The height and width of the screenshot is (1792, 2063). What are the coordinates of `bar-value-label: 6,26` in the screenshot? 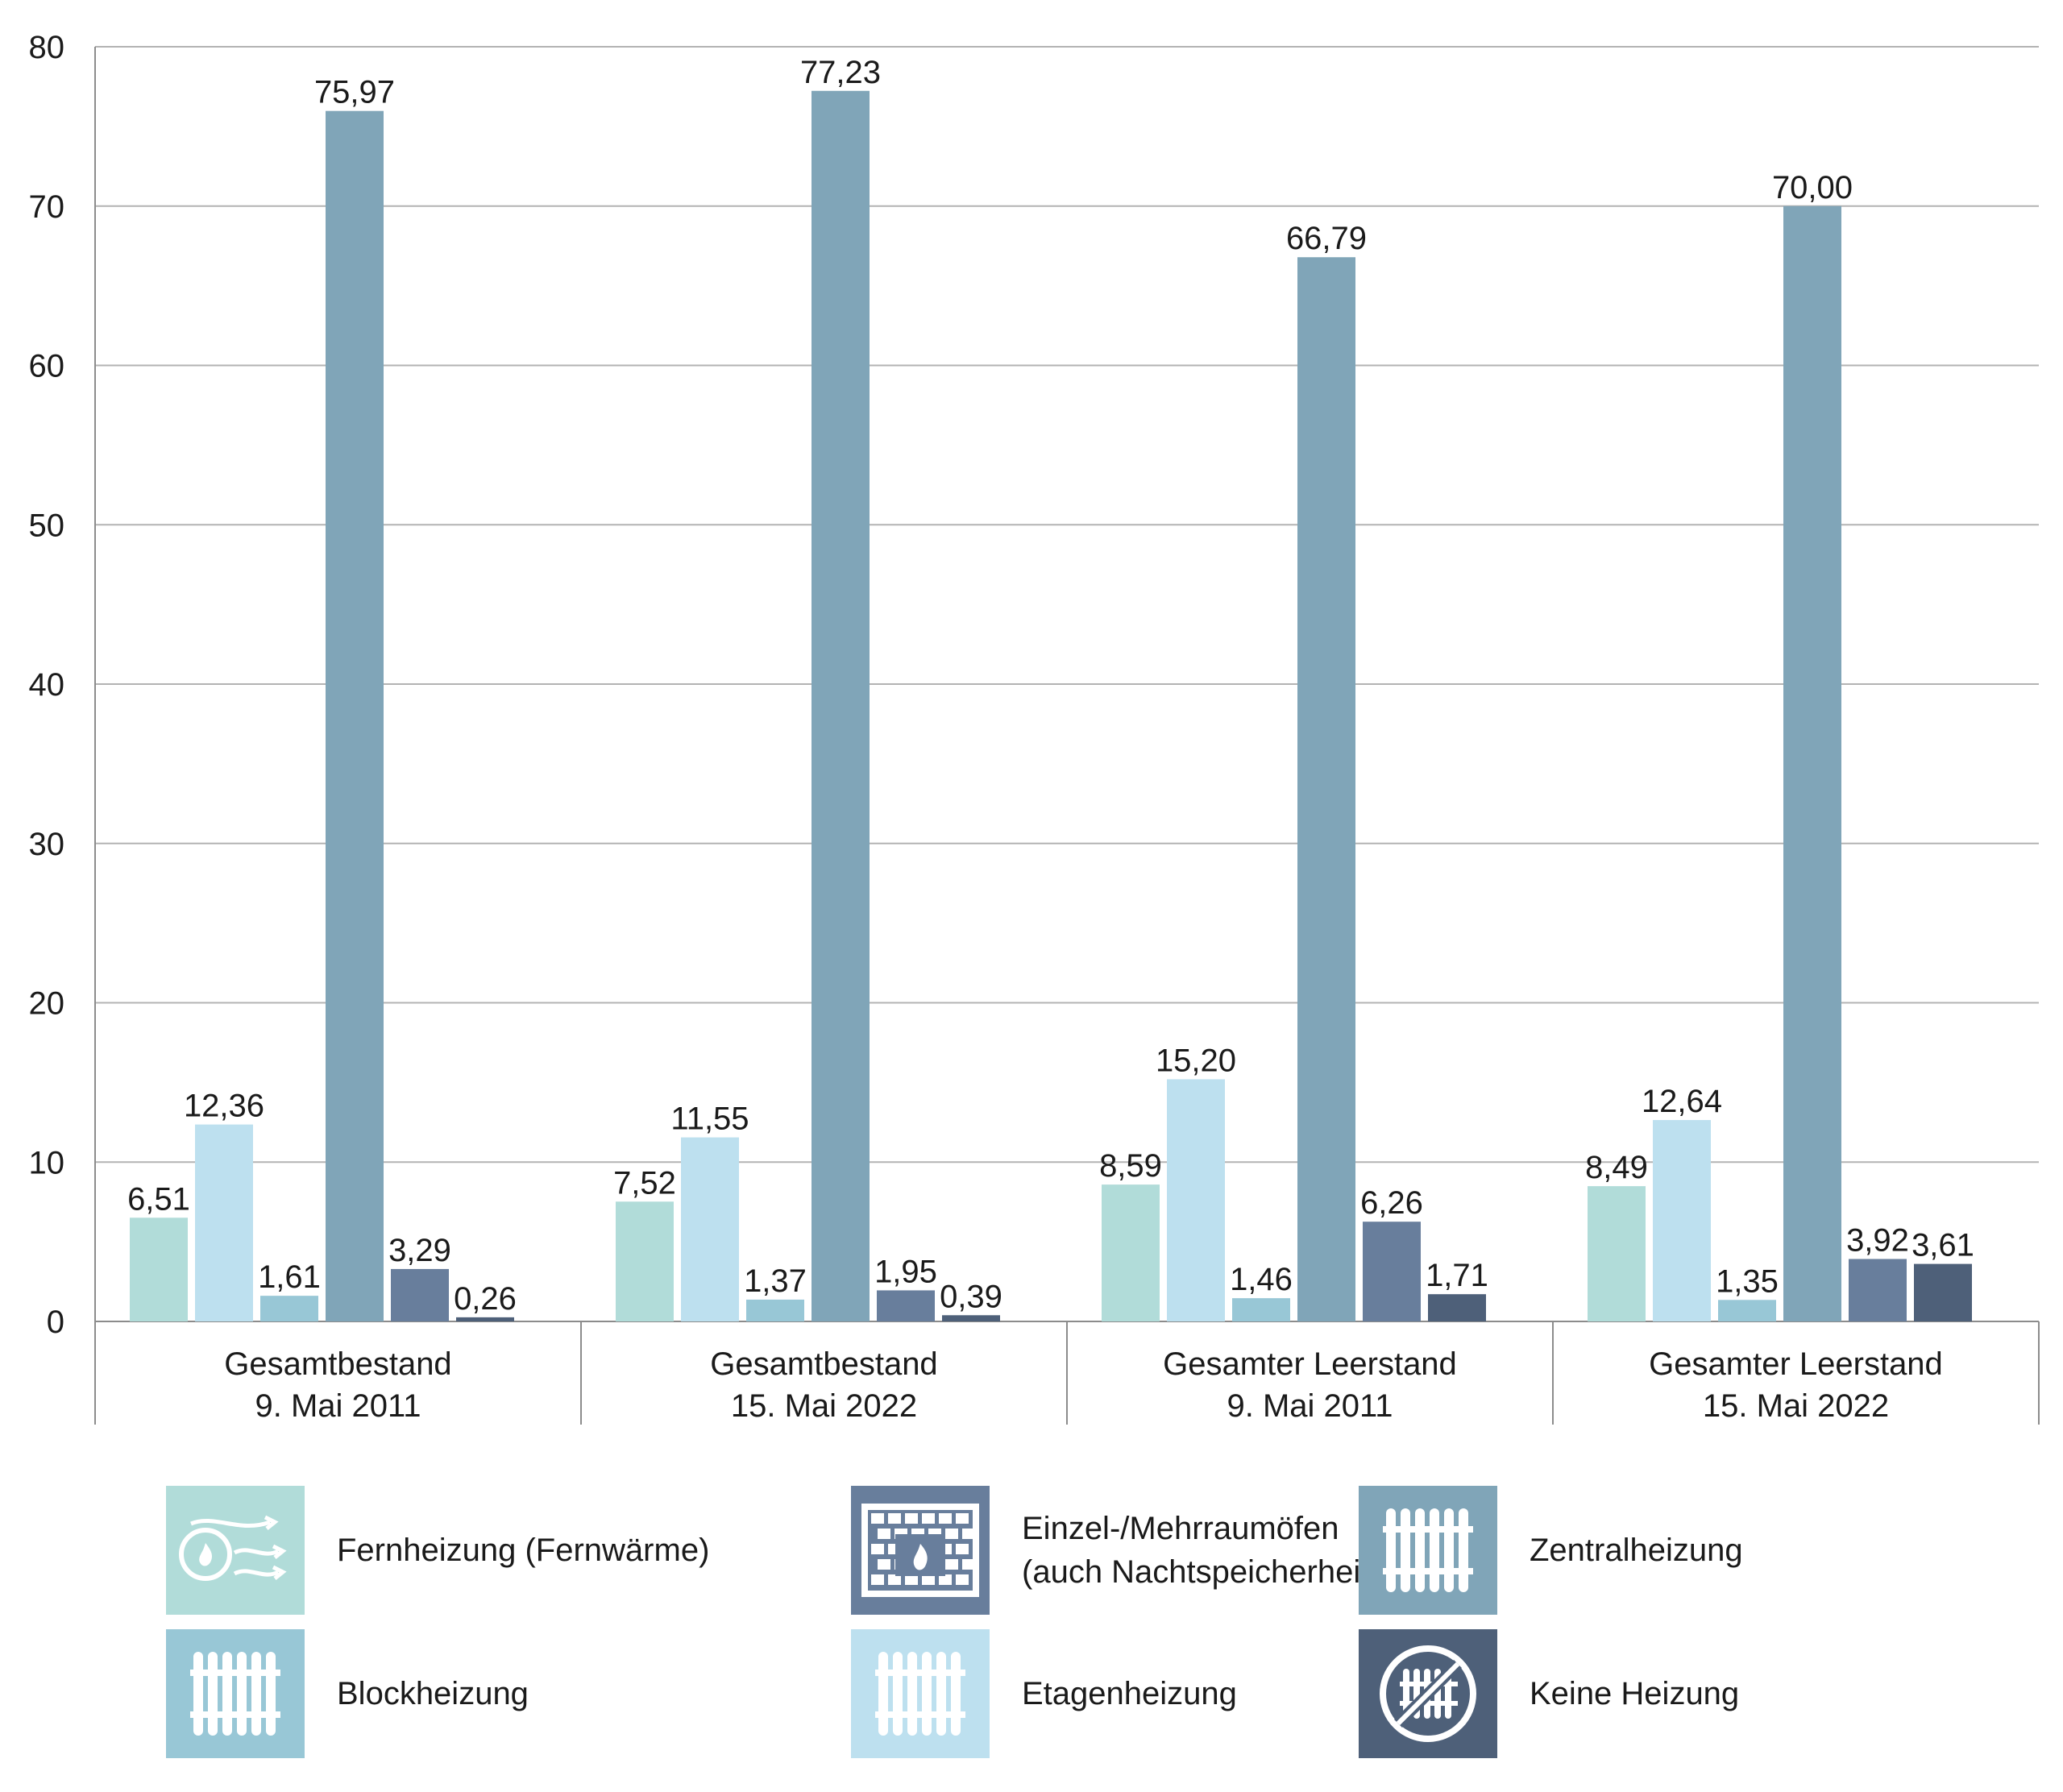 It's located at (1391, 1203).